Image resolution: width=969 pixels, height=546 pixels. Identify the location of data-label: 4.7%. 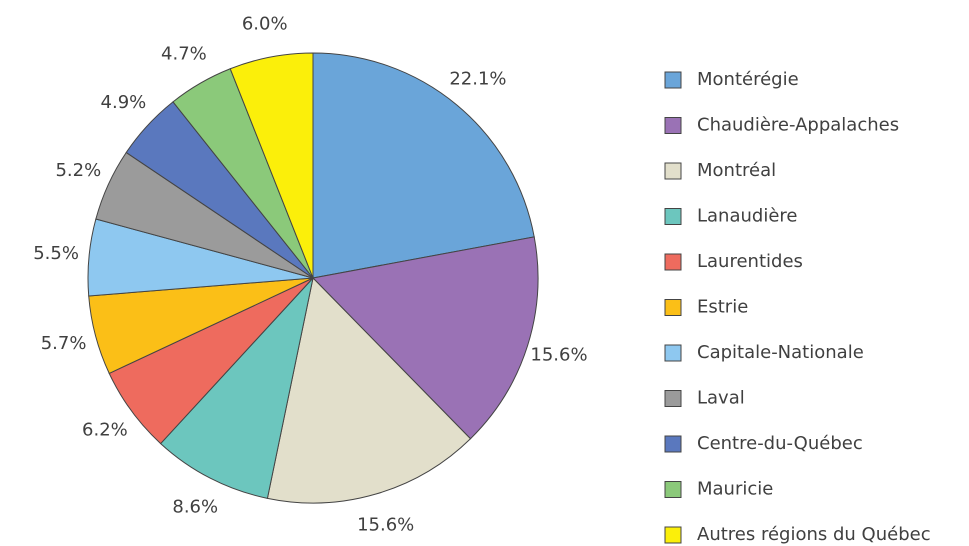
(184, 54).